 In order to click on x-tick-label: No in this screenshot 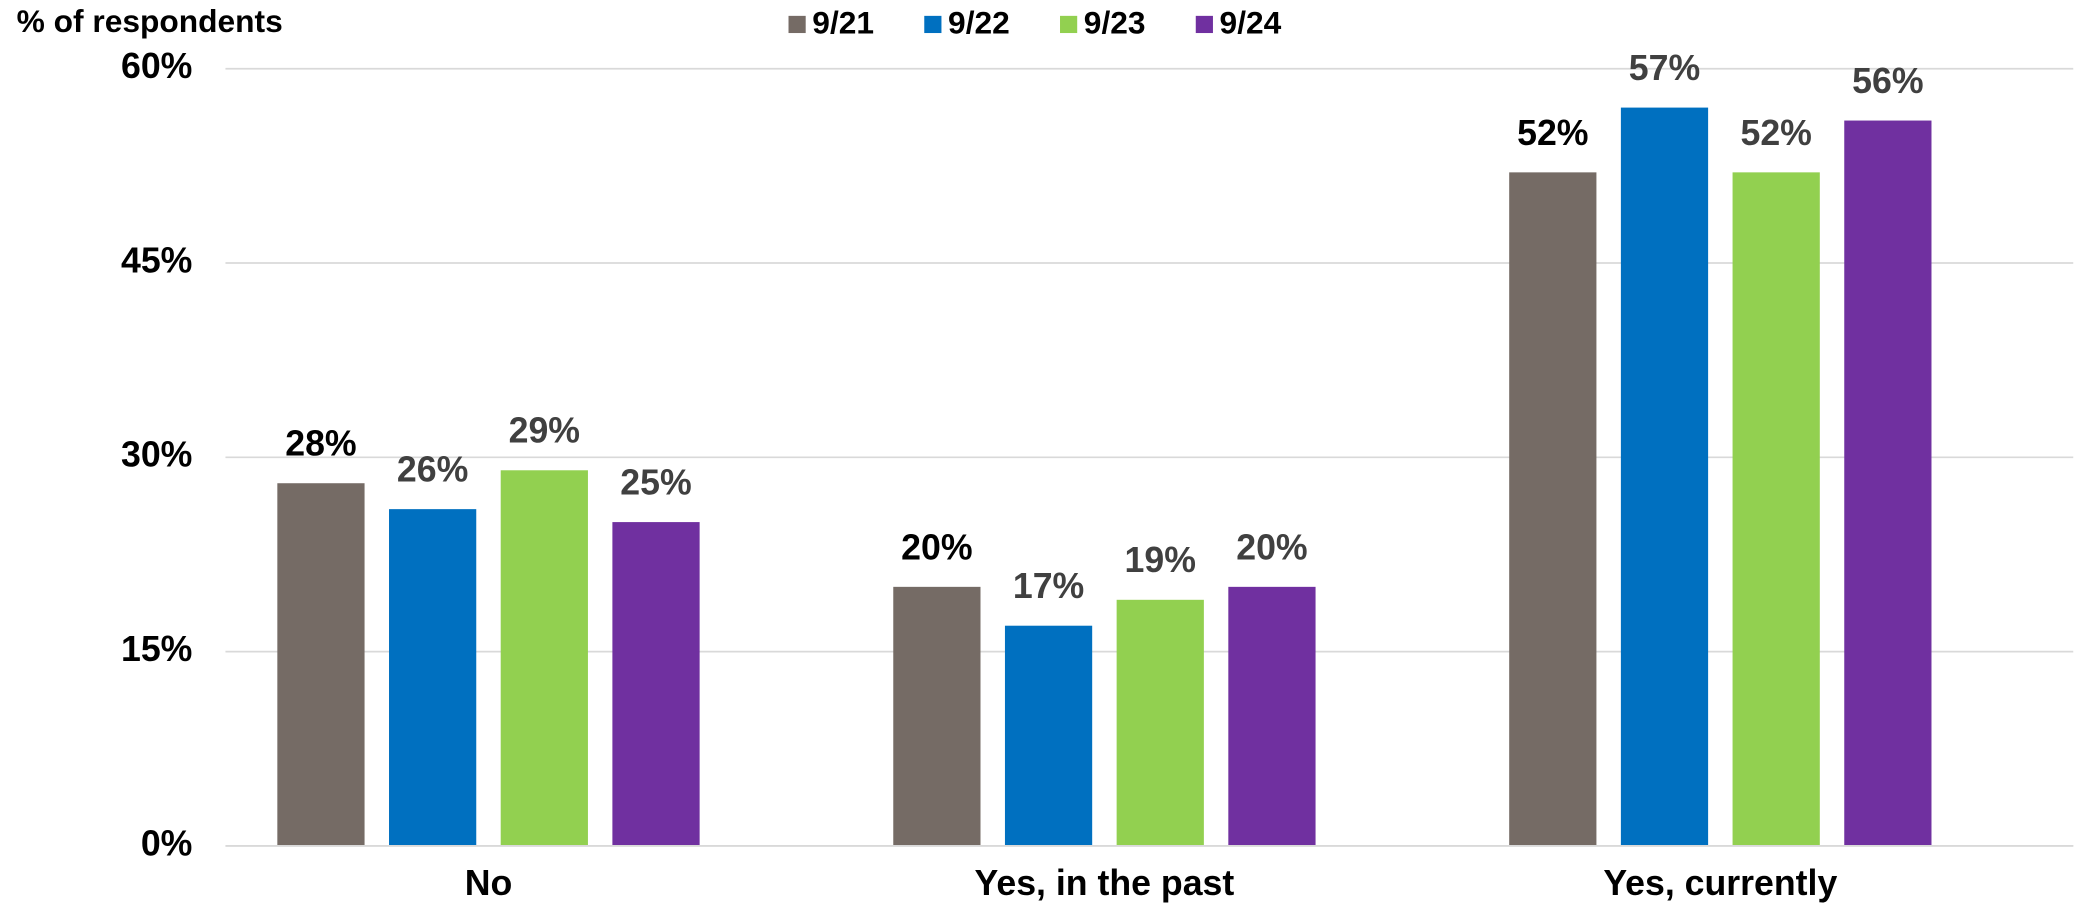, I will do `click(489, 883)`.